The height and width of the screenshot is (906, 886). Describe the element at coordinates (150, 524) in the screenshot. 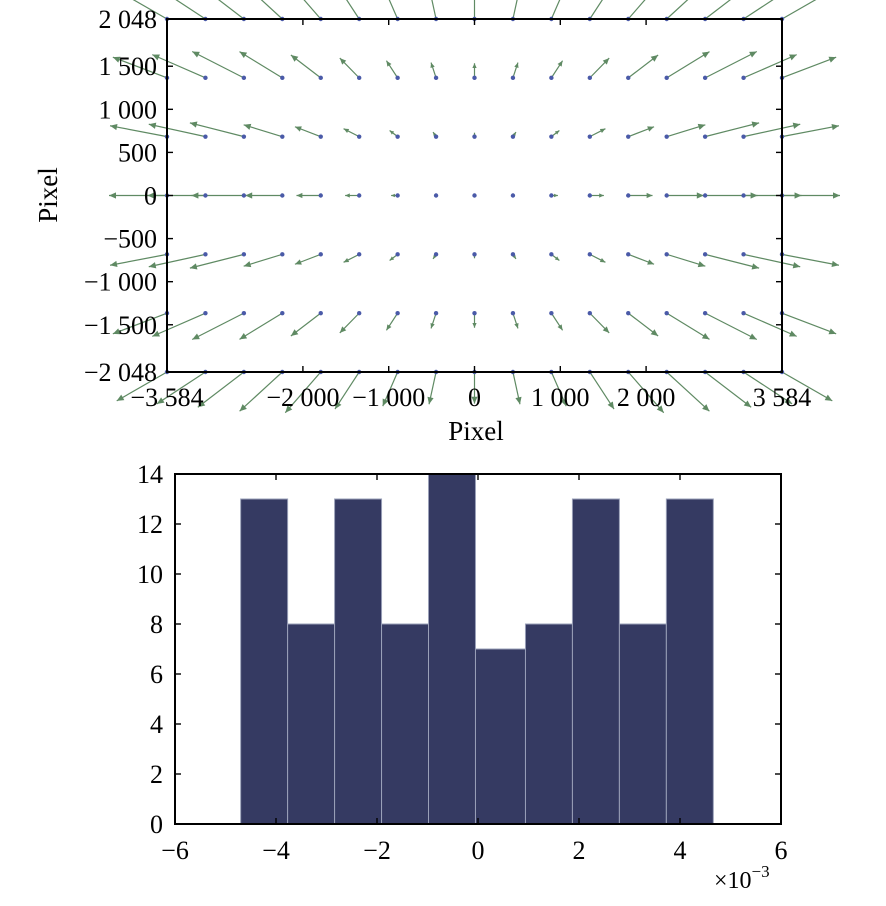

I see `histogram-y-tick-label: 12` at that location.